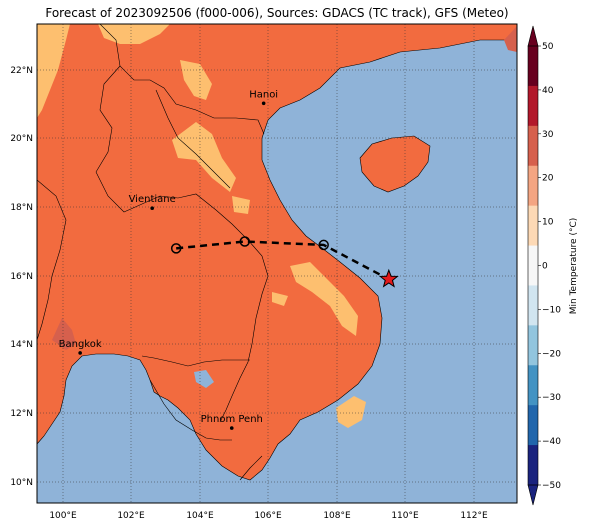 Image resolution: width=591 pixels, height=528 pixels. I want to click on lon-tick-label: 100°E, so click(63, 516).